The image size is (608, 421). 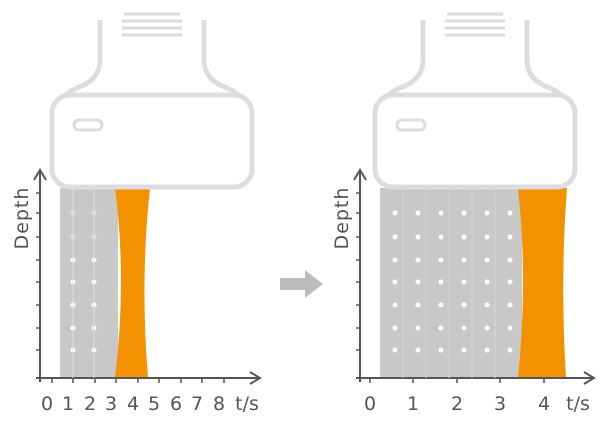 I want to click on x-tick-label: 8, so click(x=219, y=404).